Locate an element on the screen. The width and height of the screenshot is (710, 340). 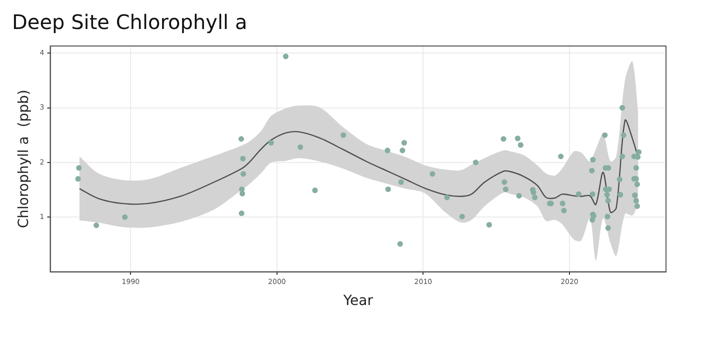
x-axis-title: Year is located at coordinates (358, 301).